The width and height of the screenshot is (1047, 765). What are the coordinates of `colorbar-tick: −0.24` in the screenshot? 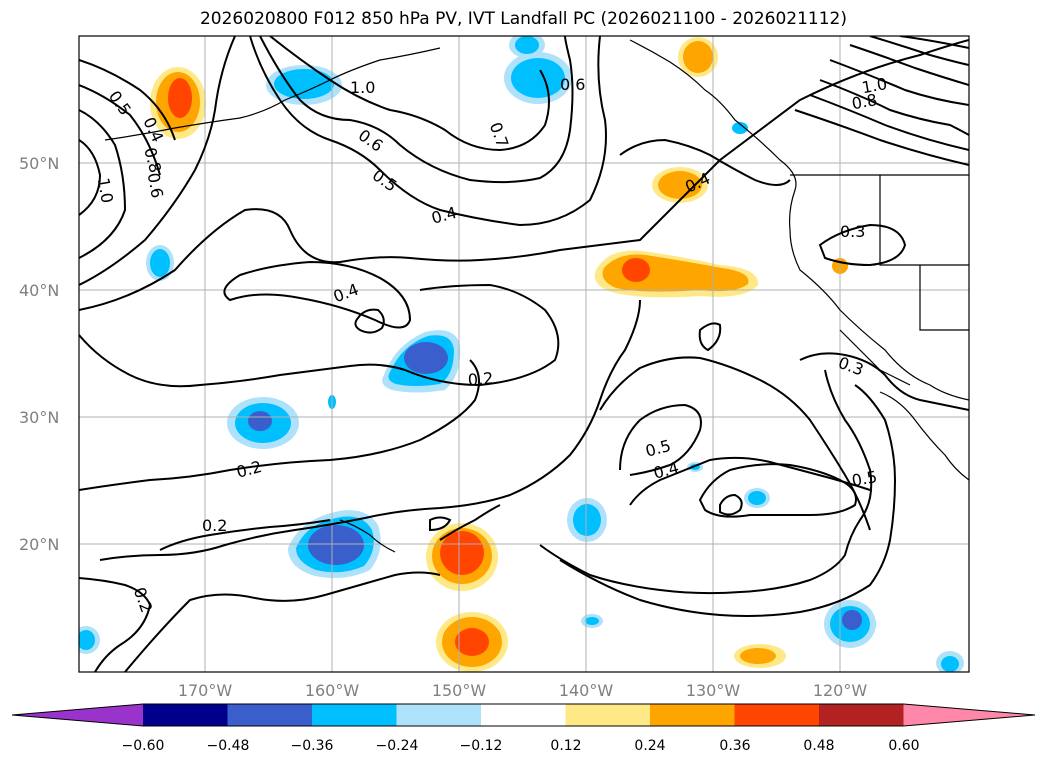 It's located at (397, 746).